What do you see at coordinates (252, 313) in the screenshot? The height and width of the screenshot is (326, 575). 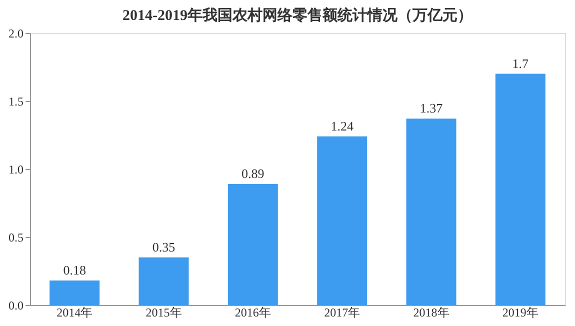 I see `x-tick-label: 2016年` at bounding box center [252, 313].